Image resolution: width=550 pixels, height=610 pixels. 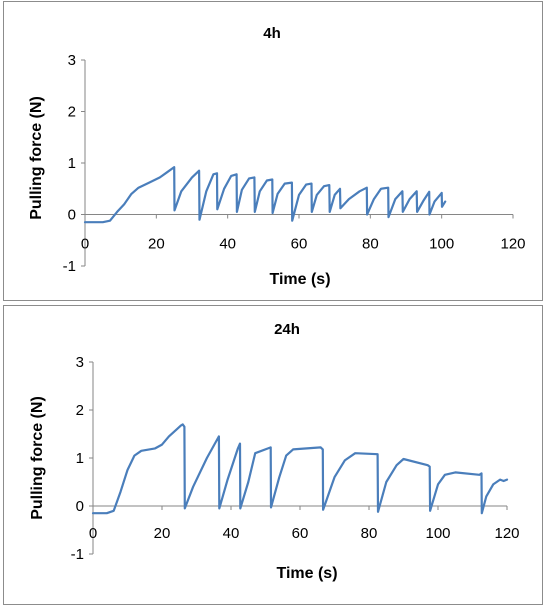 I want to click on chart-title: 4h, so click(x=272, y=33).